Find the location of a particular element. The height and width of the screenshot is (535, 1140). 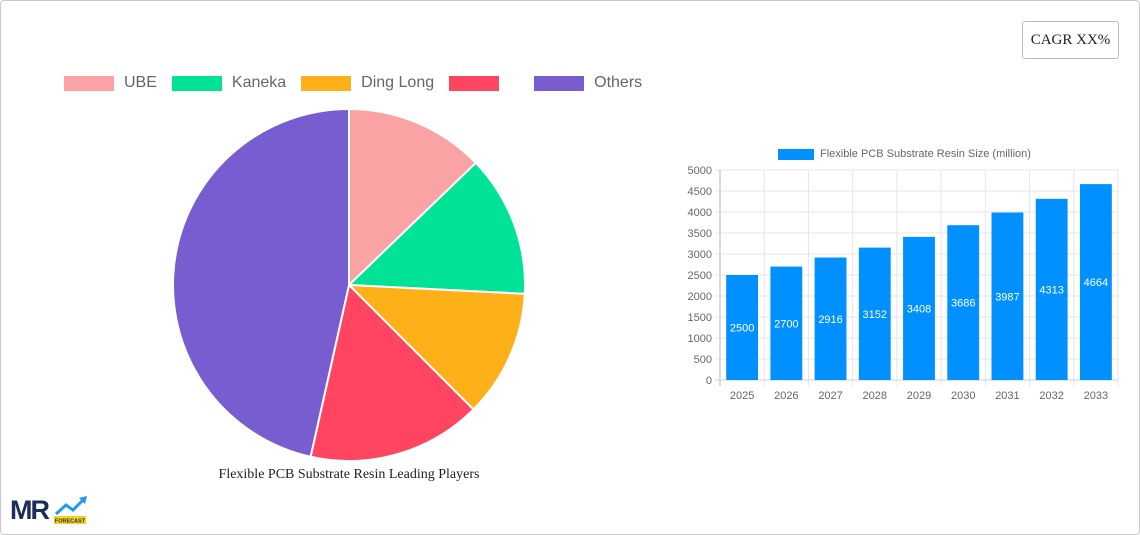

y-tick-label: 1000 is located at coordinates (700, 339).